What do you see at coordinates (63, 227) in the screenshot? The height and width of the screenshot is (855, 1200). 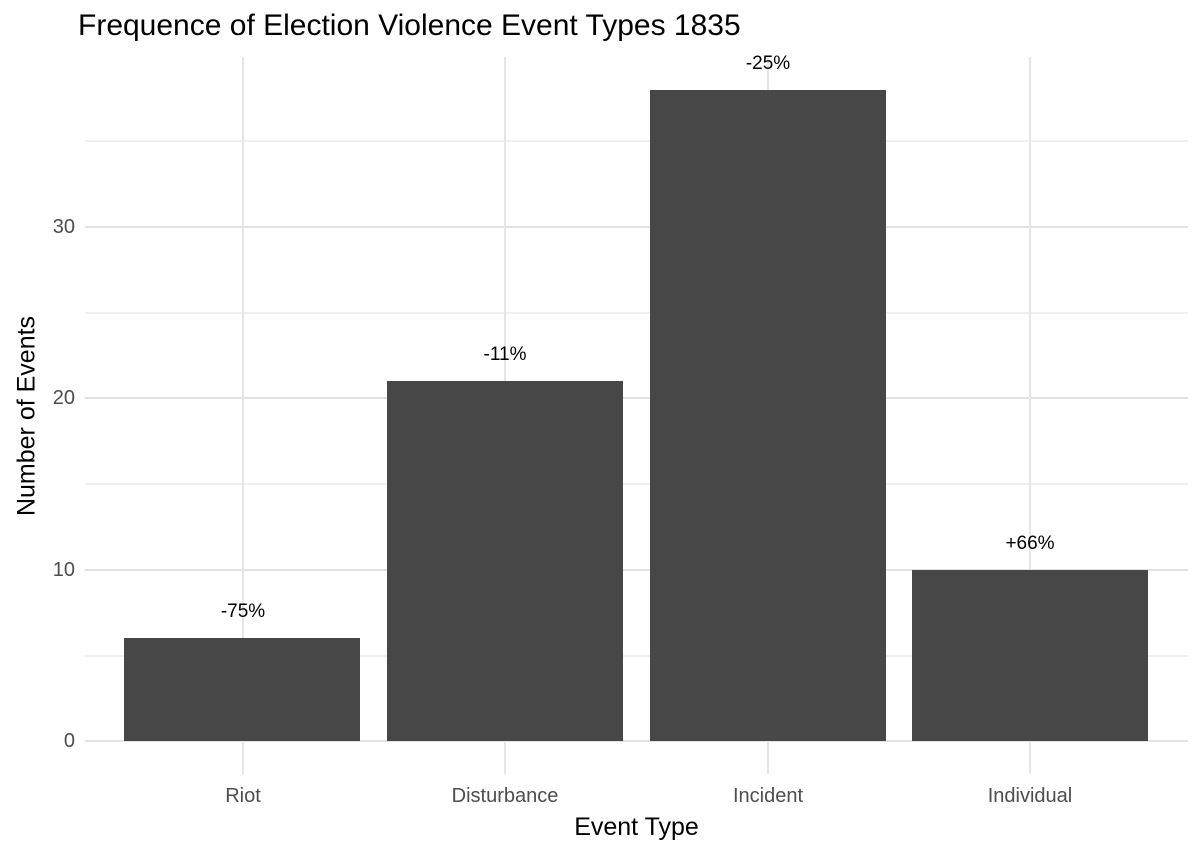 I see `y-tick-label: 30` at bounding box center [63, 227].